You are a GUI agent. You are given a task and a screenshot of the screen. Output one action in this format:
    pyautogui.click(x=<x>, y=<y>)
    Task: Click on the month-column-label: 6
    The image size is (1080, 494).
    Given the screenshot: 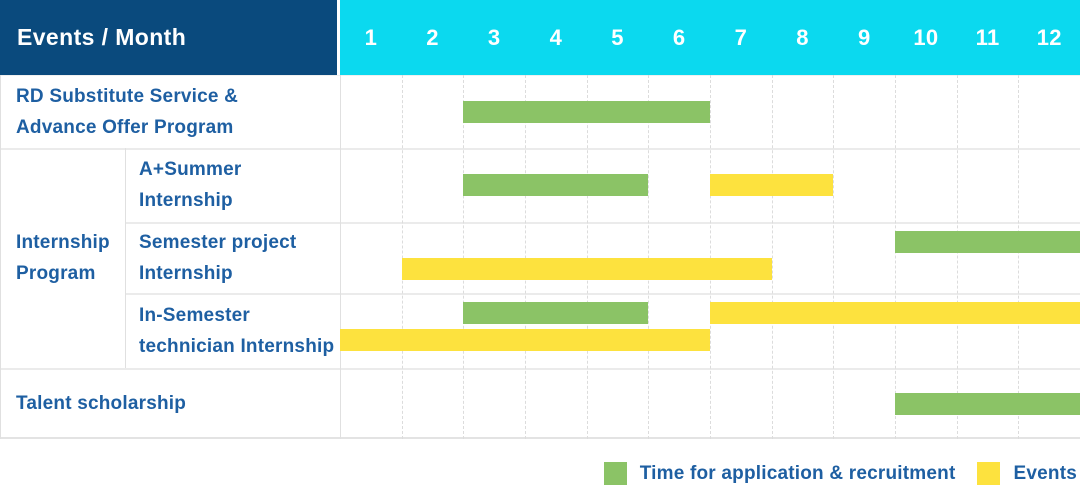 What is the action you would take?
    pyautogui.click(x=679, y=37)
    